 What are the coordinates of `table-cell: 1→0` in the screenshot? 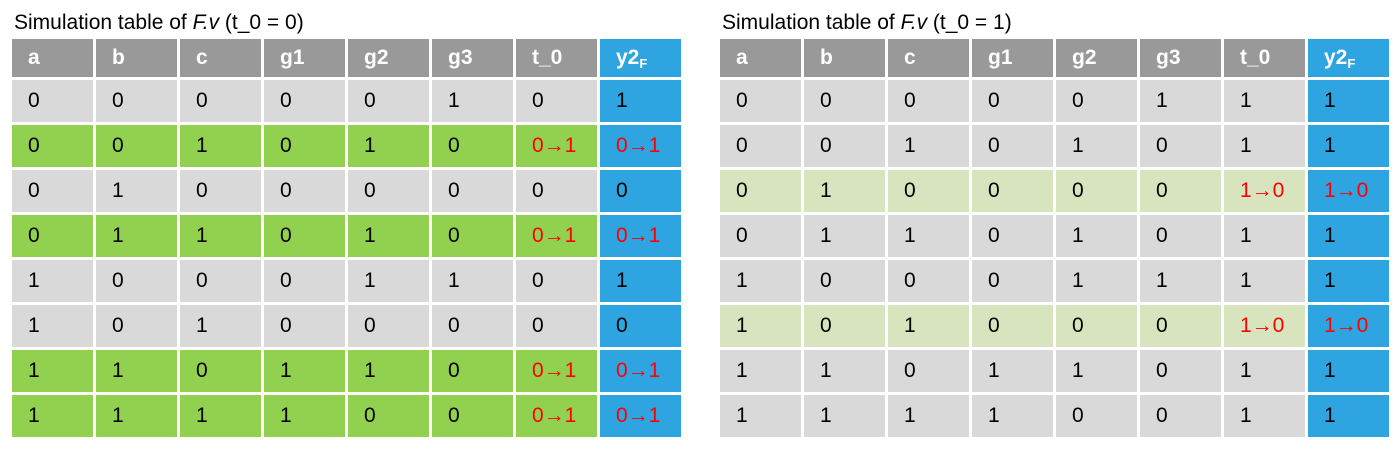 It's located at (1264, 326).